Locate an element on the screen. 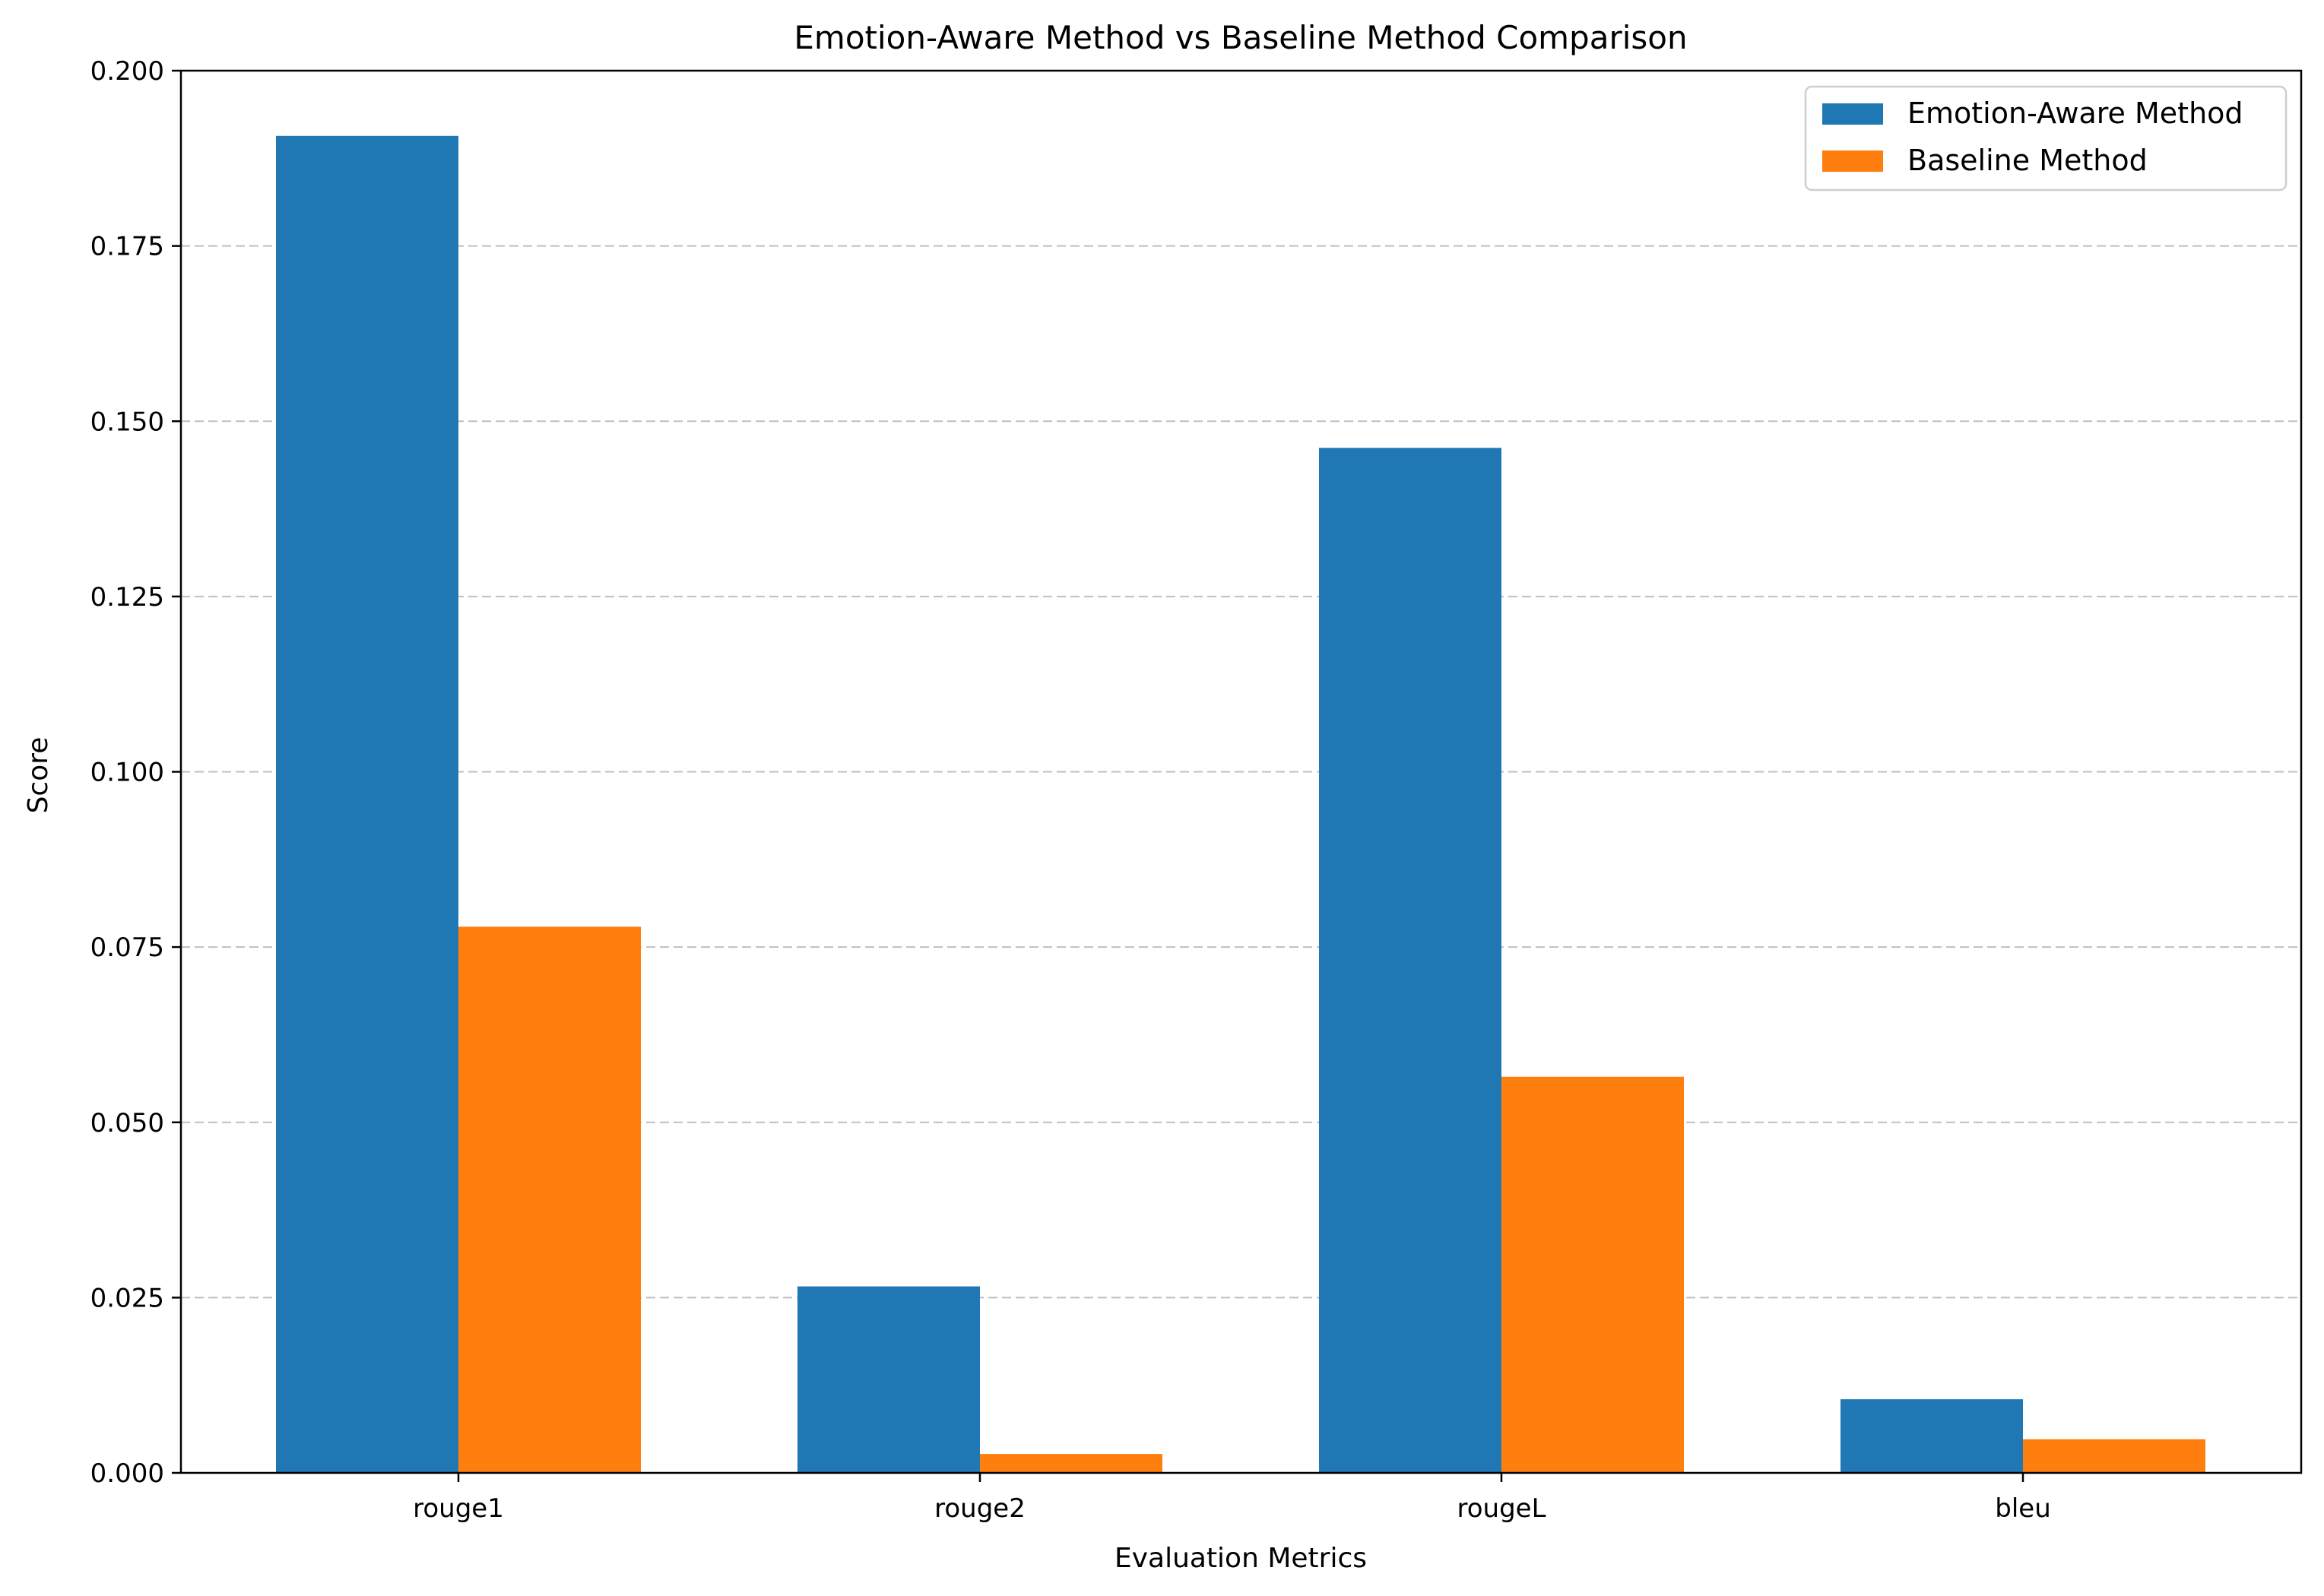  legend: Emotion-Aware Method Baseline Method is located at coordinates (2046, 139).